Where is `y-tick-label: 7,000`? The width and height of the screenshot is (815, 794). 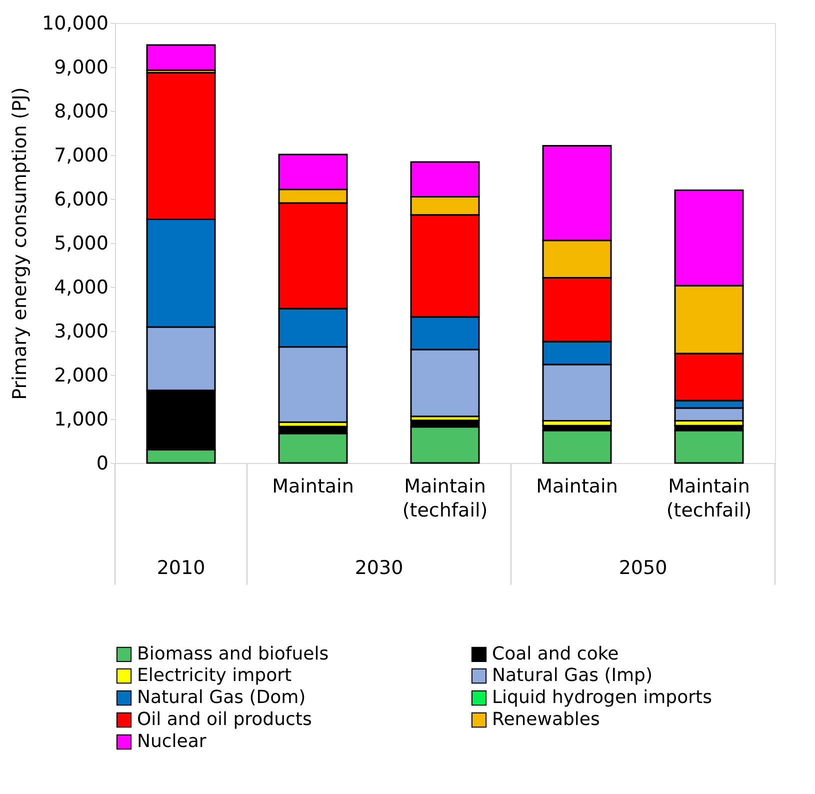 y-tick-label: 7,000 is located at coordinates (81, 155).